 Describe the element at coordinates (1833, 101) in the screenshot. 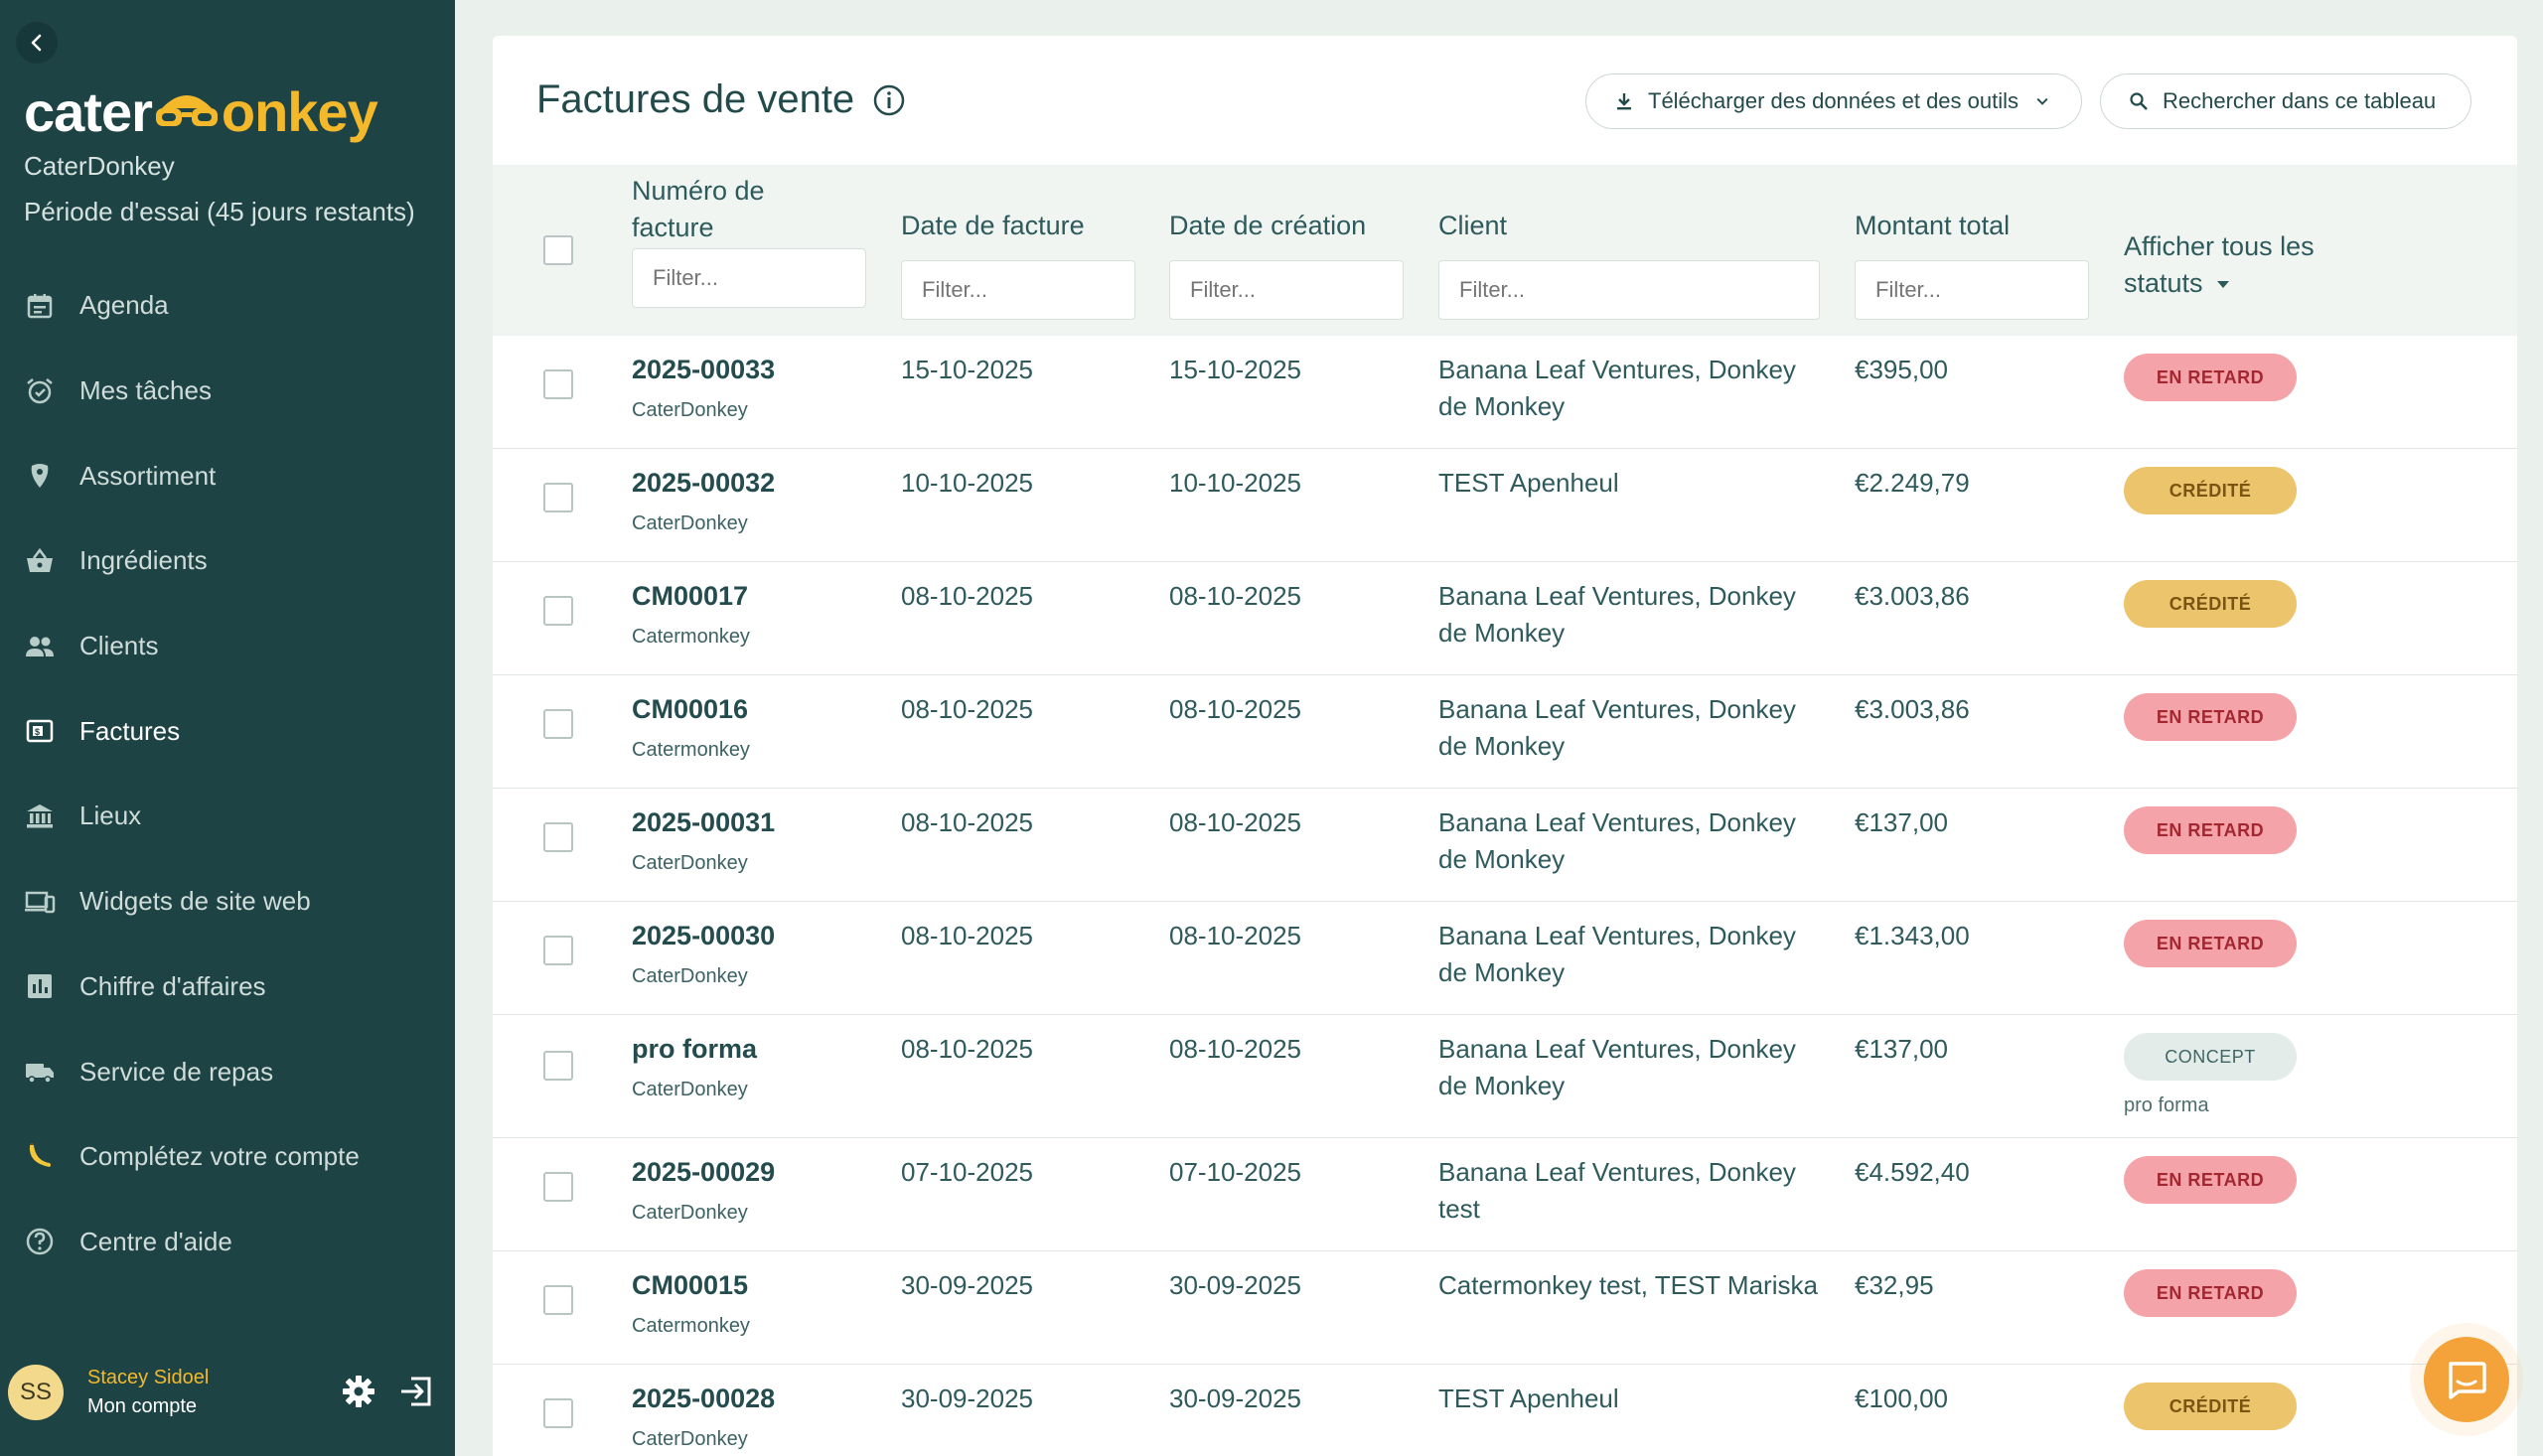

I see `download-data-button: Télécharger des données et des outils` at that location.